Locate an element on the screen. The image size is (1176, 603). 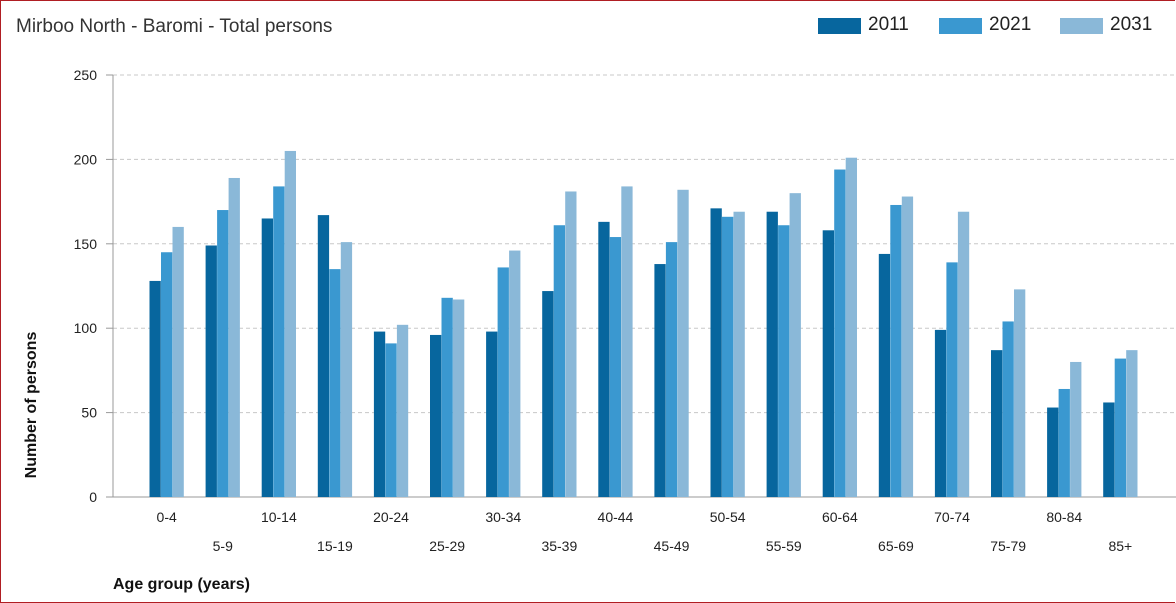
y-tick-label: 150 is located at coordinates (86, 244).